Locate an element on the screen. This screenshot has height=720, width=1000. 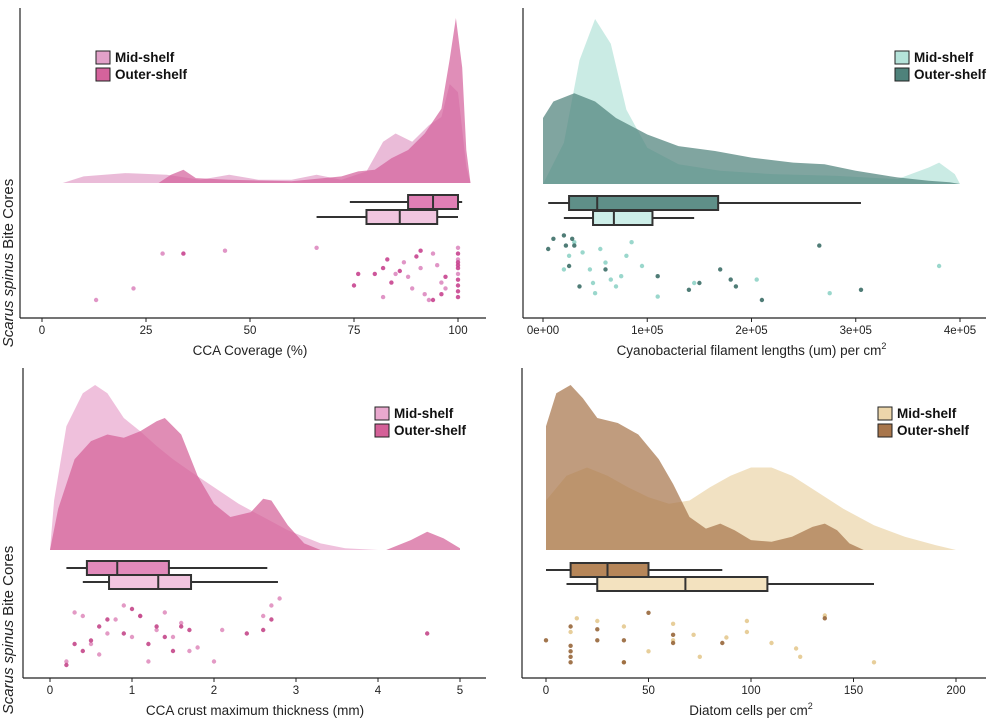
x-tick-label: 5 is located at coordinates (460, 691).